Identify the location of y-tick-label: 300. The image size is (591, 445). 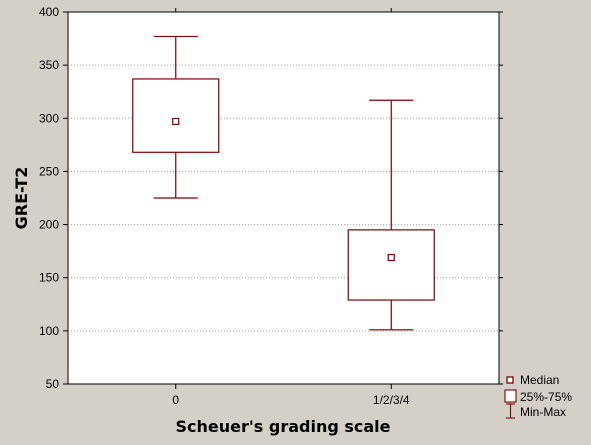
(49, 118).